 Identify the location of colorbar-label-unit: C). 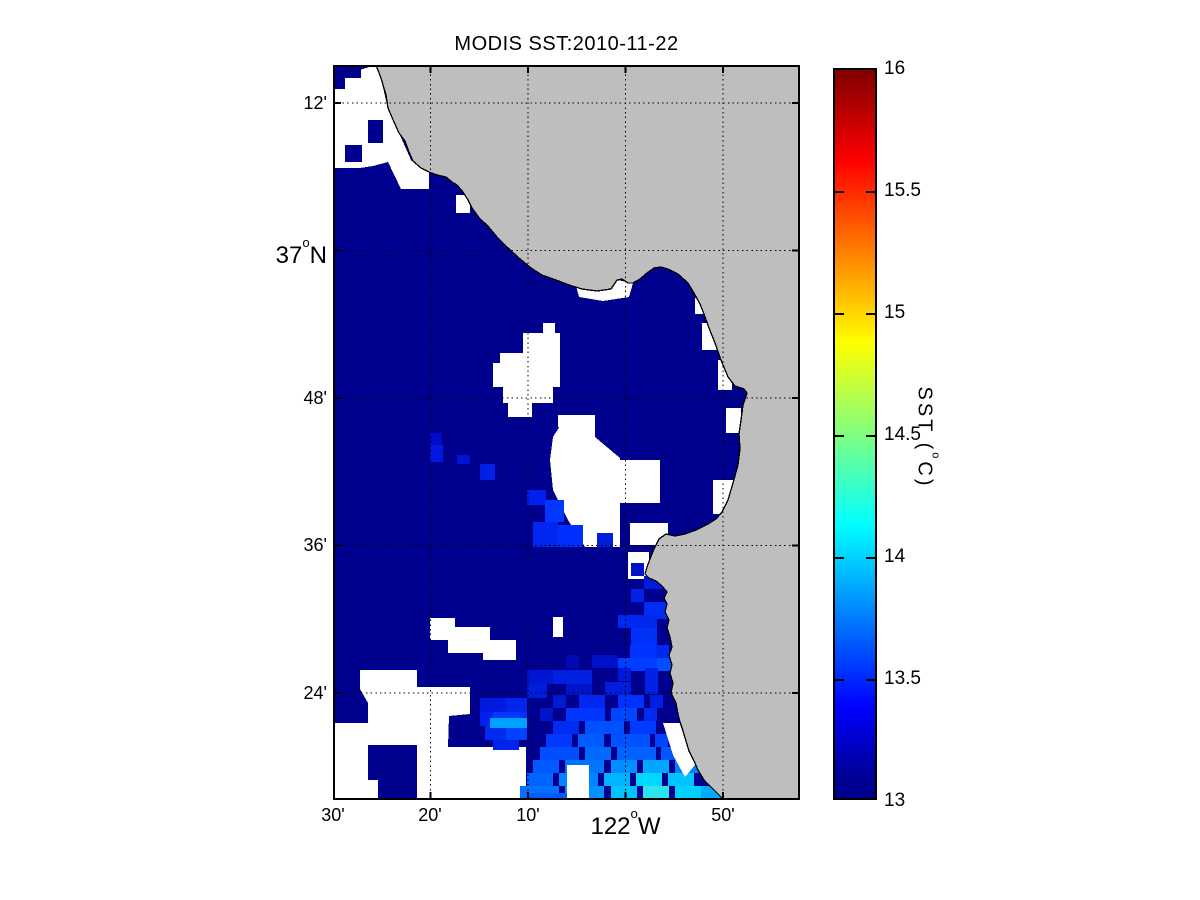
(924, 475).